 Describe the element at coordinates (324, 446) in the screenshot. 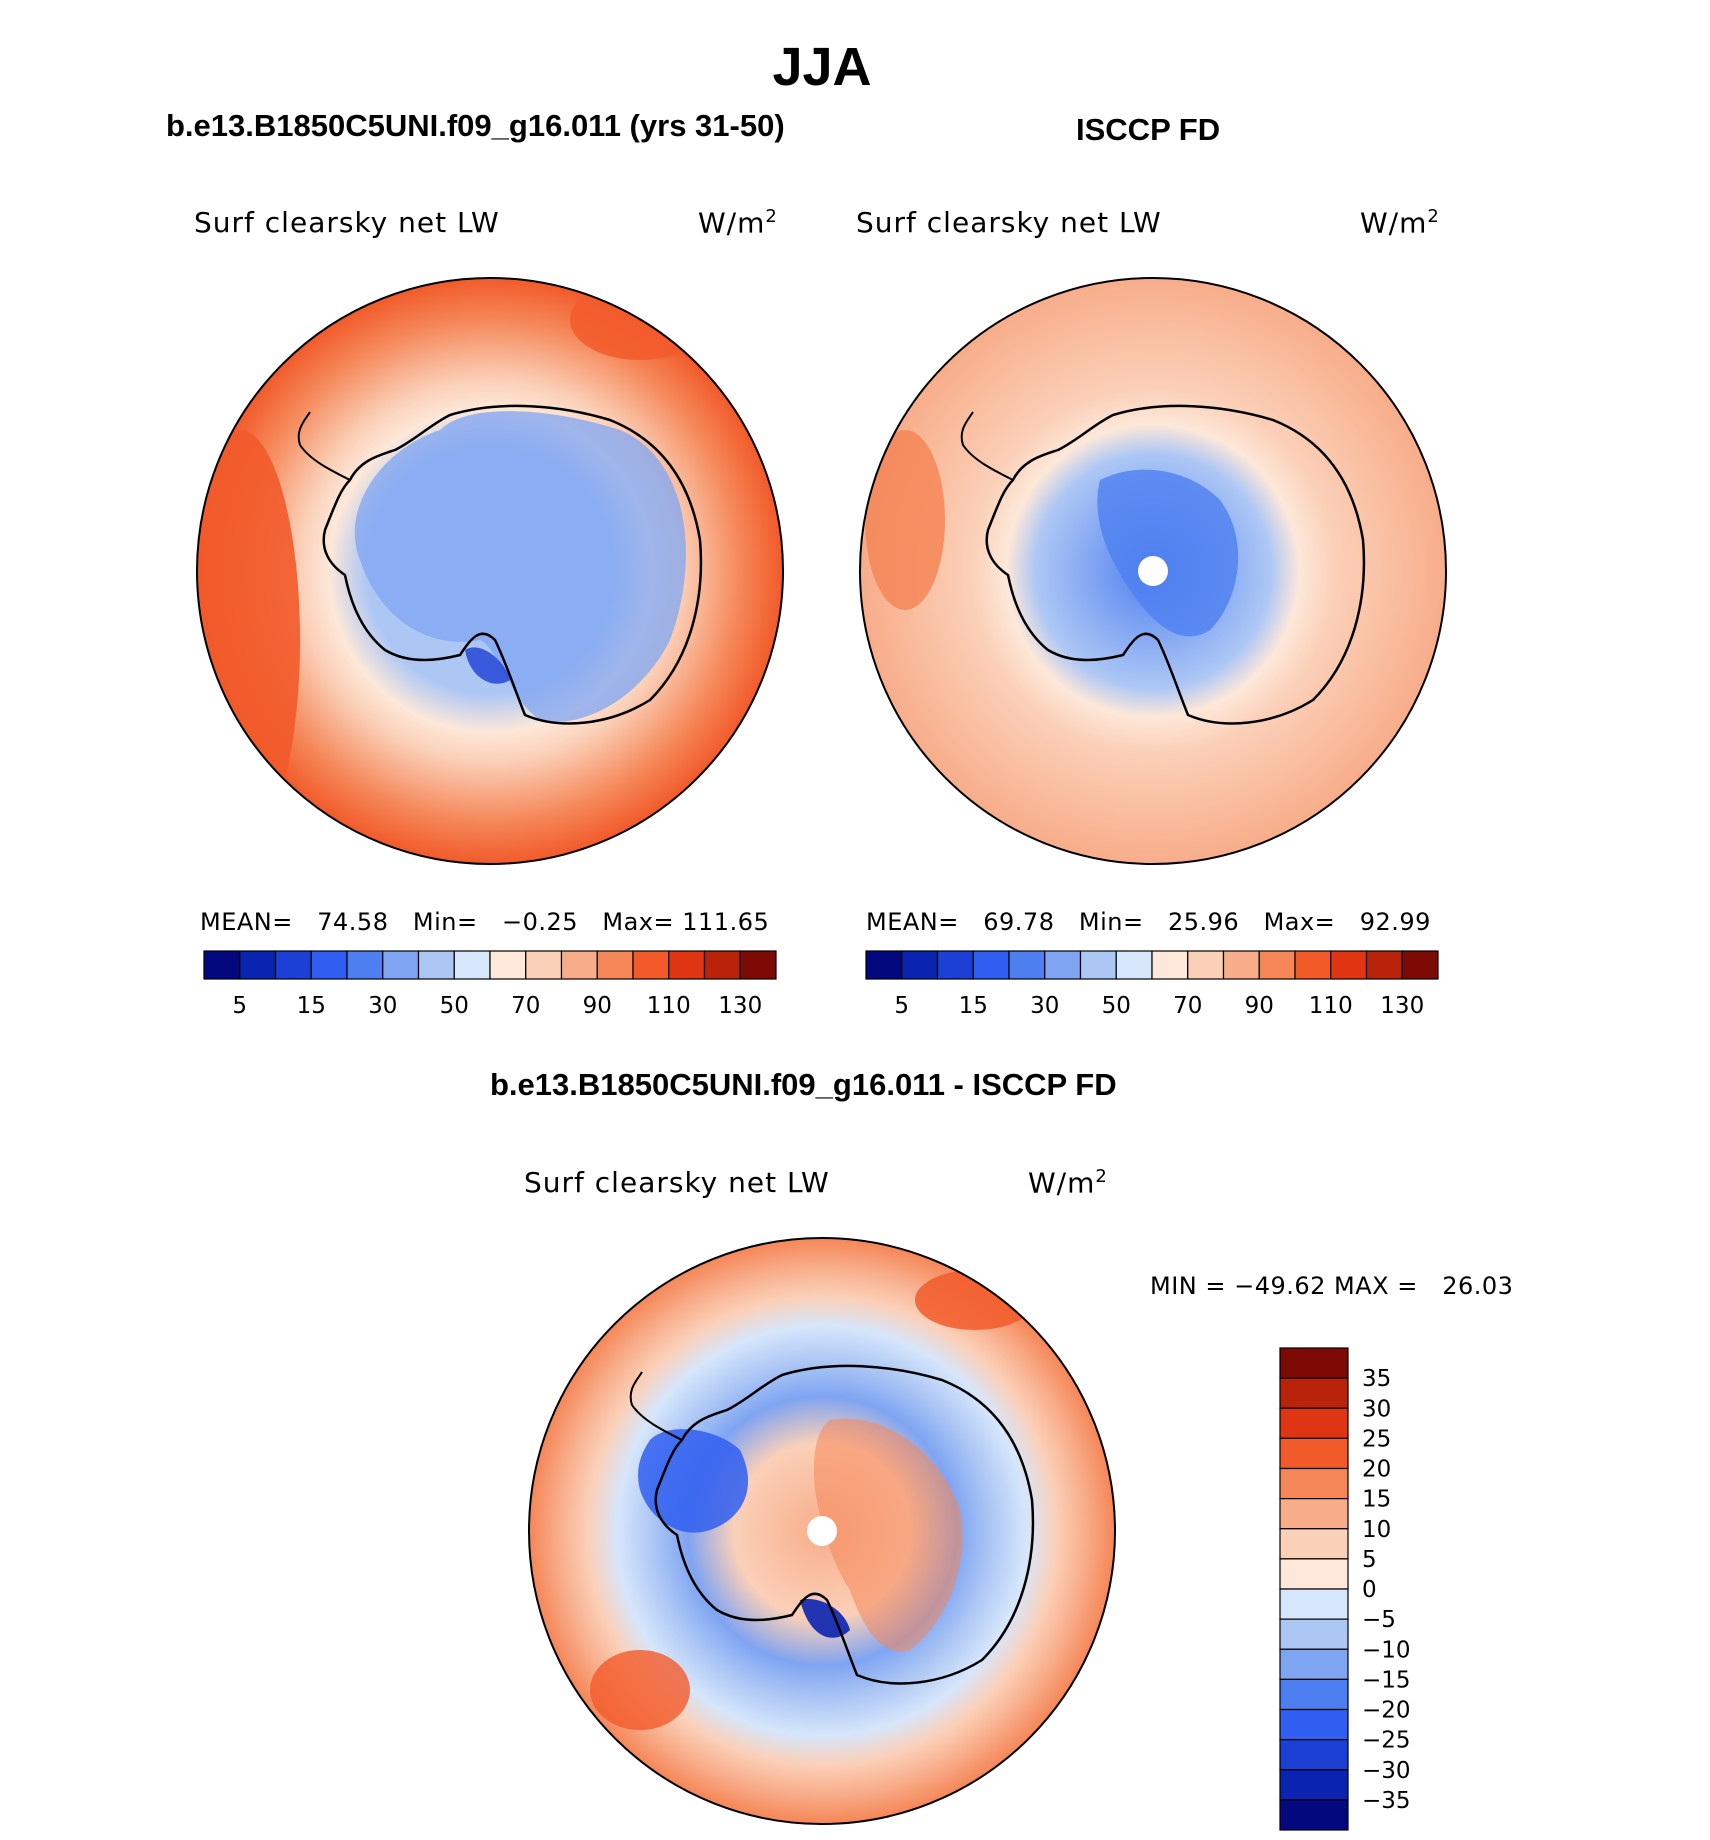

I see `panel1-peninsula-coastline` at that location.